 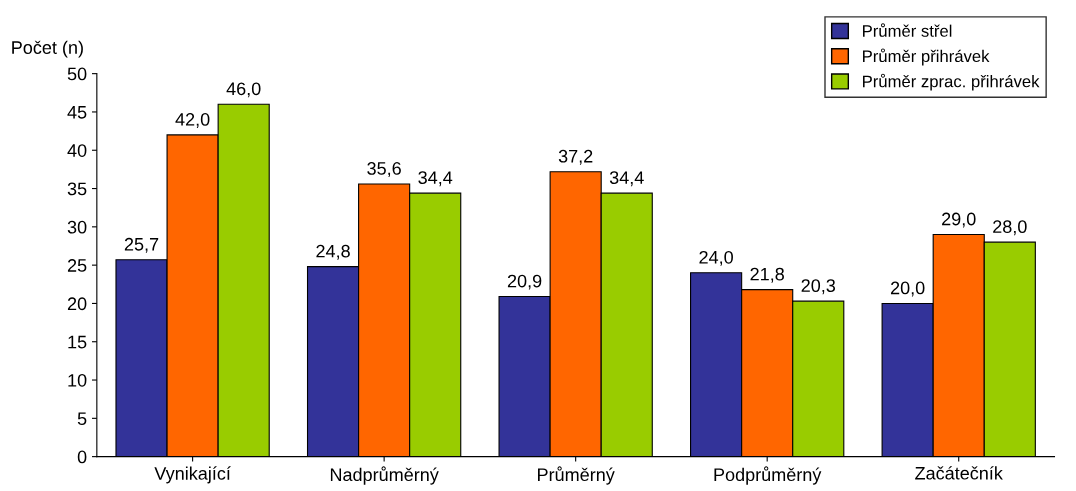 What do you see at coordinates (1010, 228) in the screenshot?
I see `data-label: 28,0` at bounding box center [1010, 228].